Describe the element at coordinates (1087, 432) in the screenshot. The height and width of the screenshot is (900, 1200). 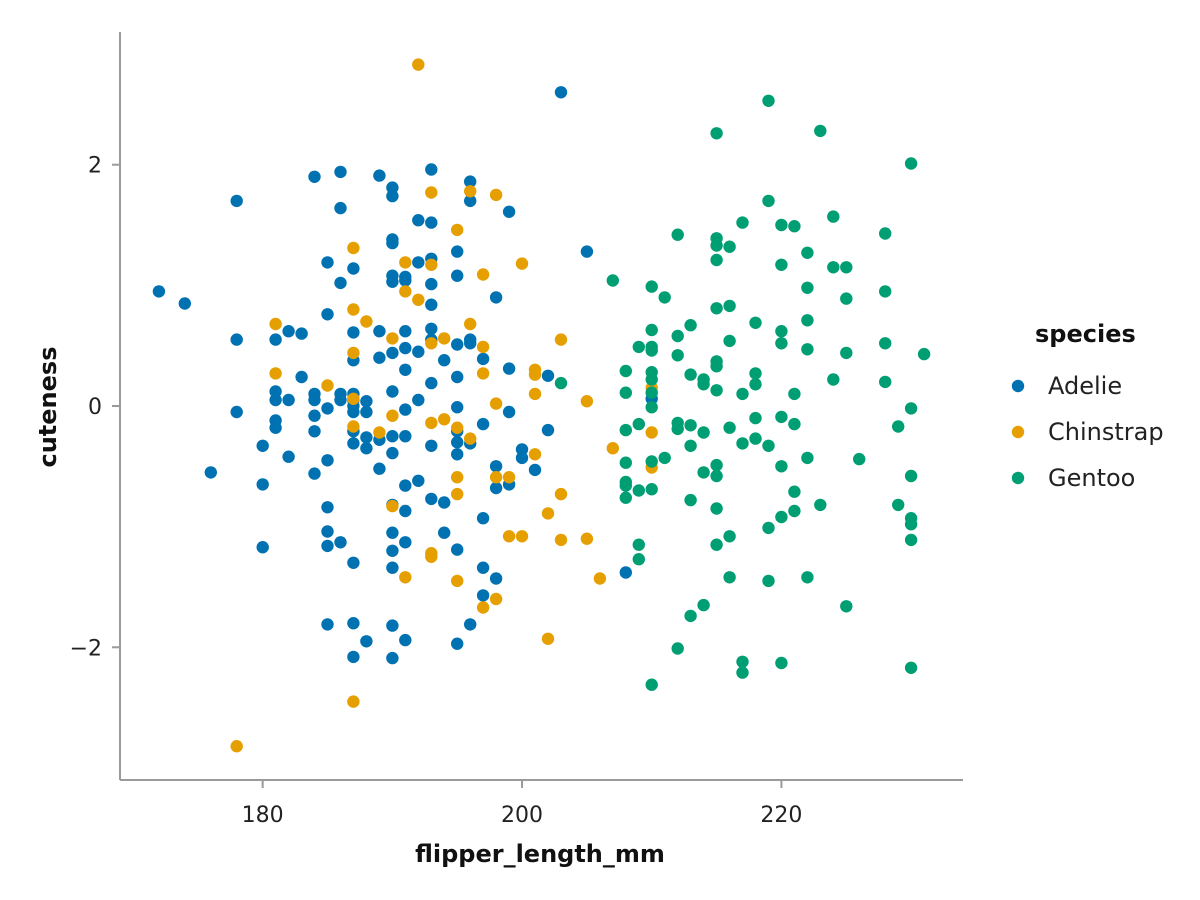
I see `legend-items: Adelie Chinstrap Gentoo` at that location.